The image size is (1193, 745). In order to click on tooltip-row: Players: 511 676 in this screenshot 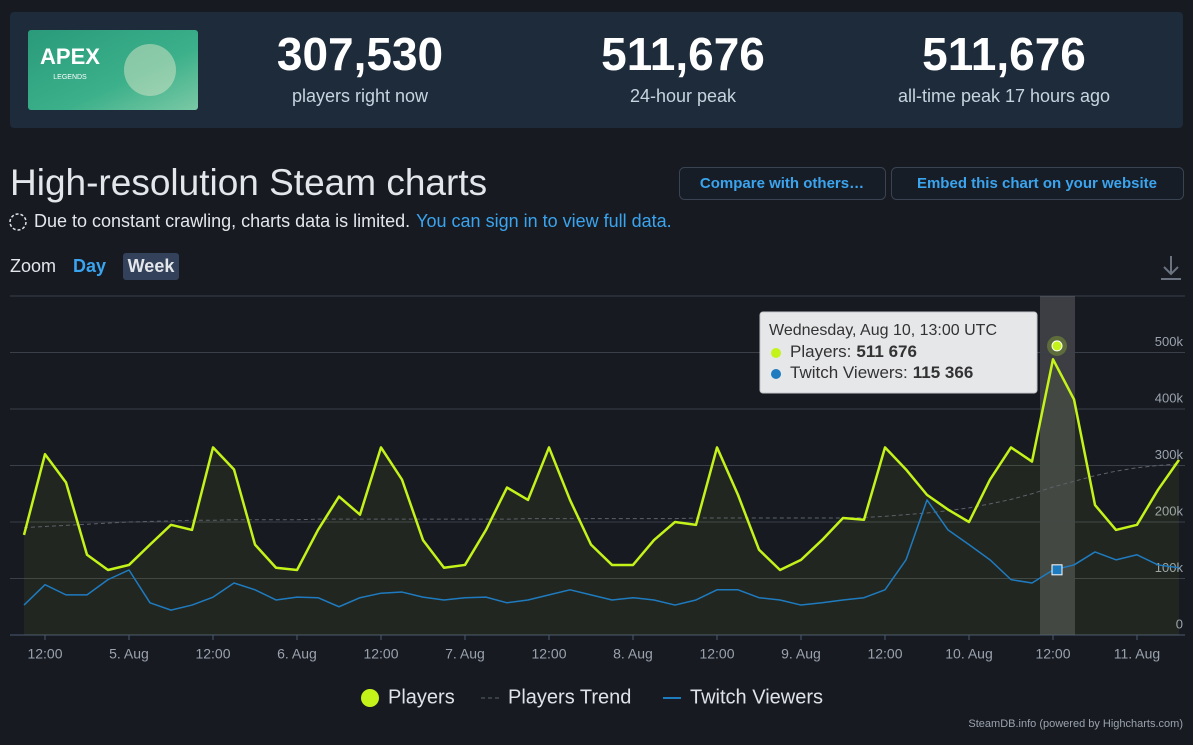, I will do `click(853, 351)`.